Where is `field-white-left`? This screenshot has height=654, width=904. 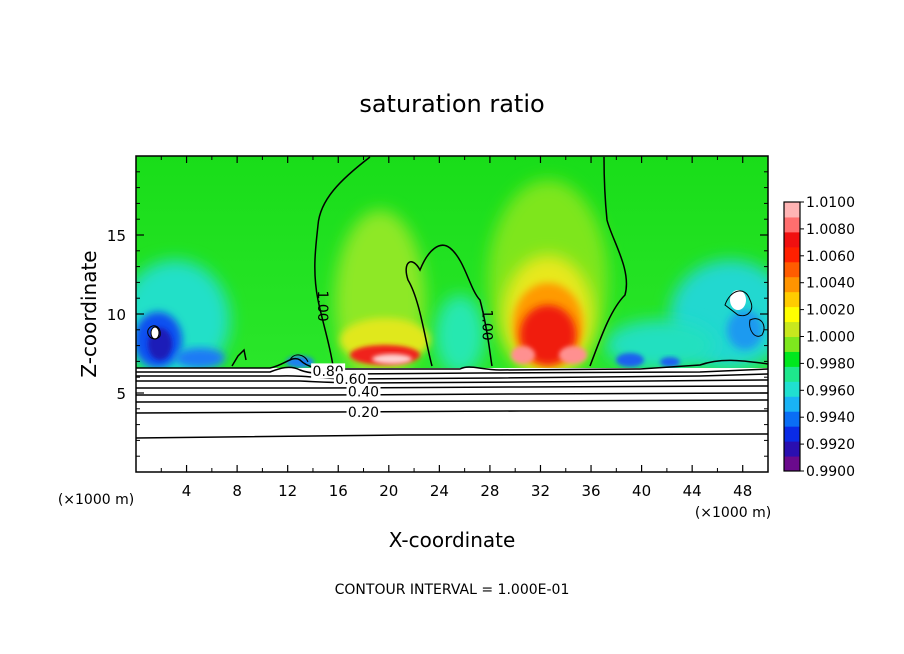 field-white-left is located at coordinates (155, 333).